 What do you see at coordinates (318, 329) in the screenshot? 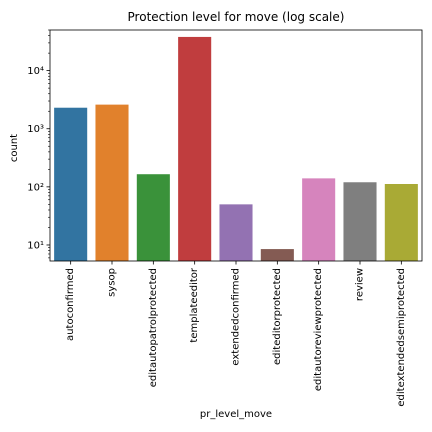
I see `x-tick-label: editautoreviewprotected` at bounding box center [318, 329].